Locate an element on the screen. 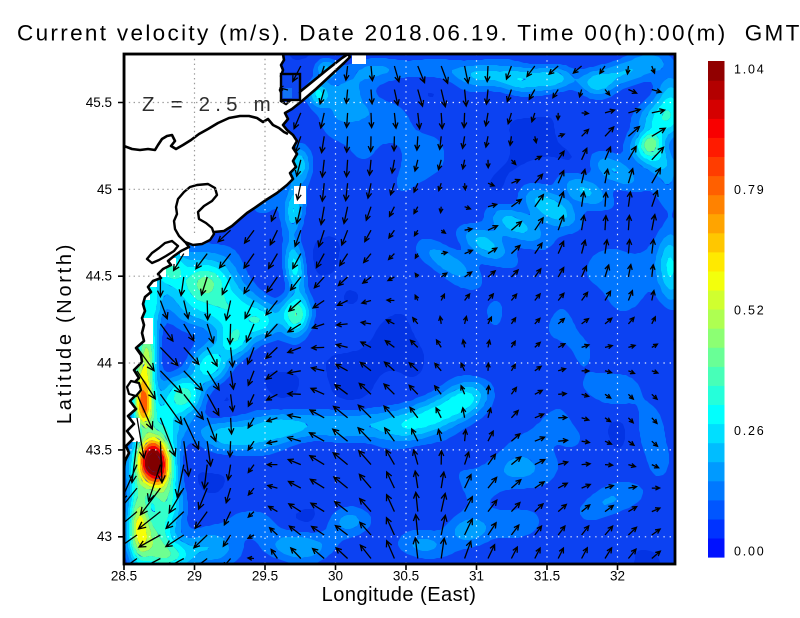 This screenshot has width=800, height=618. svg-text: 45.5 is located at coordinates (99, 102).